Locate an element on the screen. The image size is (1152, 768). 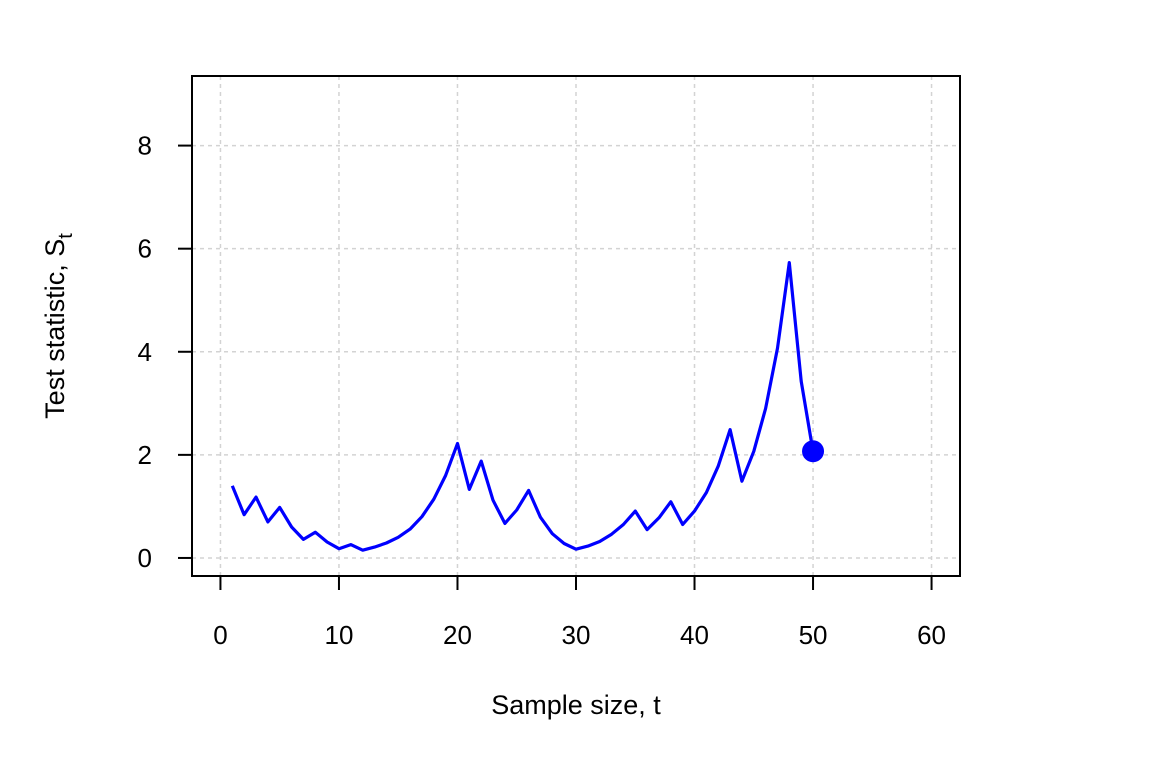
y-tick-label-2: 2 is located at coordinates (145, 455).